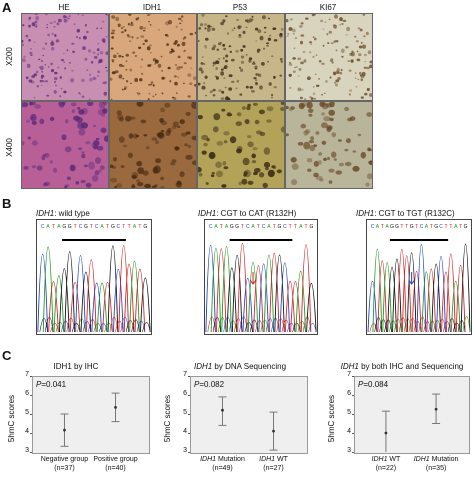 The height and width of the screenshot is (502, 474). Describe the element at coordinates (27, 431) in the screenshot. I see `y-tick-4: 4` at that location.